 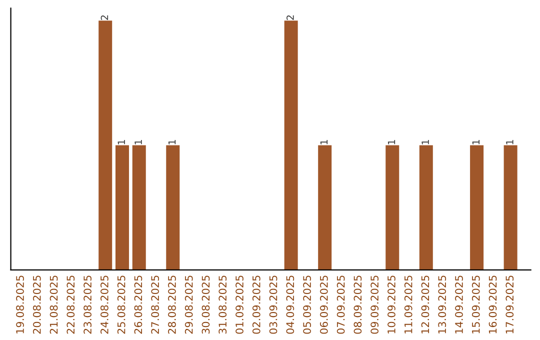 What do you see at coordinates (206, 305) in the screenshot?
I see `x-tick-label: 30.08.2025` at bounding box center [206, 305].